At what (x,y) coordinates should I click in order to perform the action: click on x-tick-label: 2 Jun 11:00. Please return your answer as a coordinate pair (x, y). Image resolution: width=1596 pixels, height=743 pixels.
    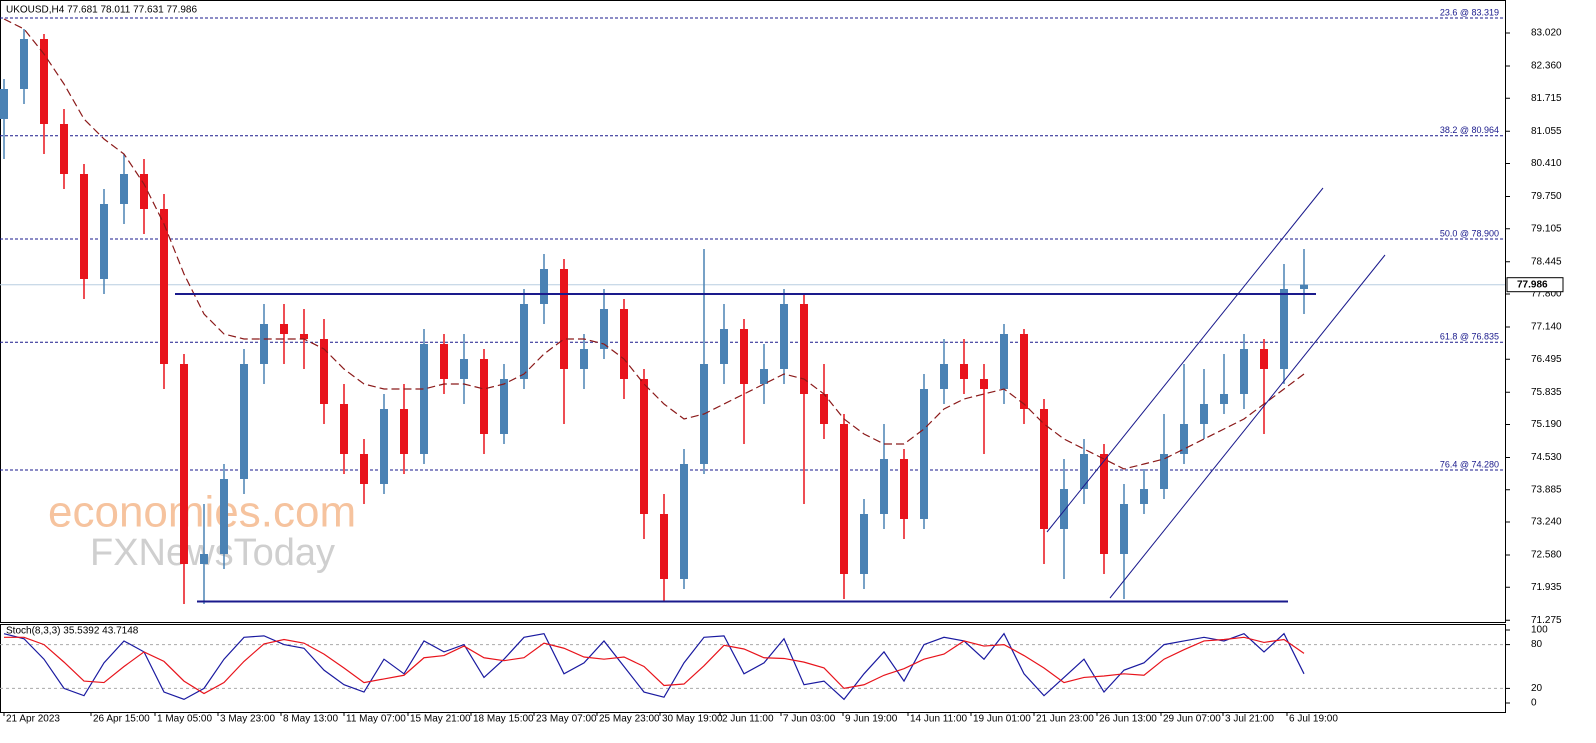
    Looking at the image, I should click on (748, 719).